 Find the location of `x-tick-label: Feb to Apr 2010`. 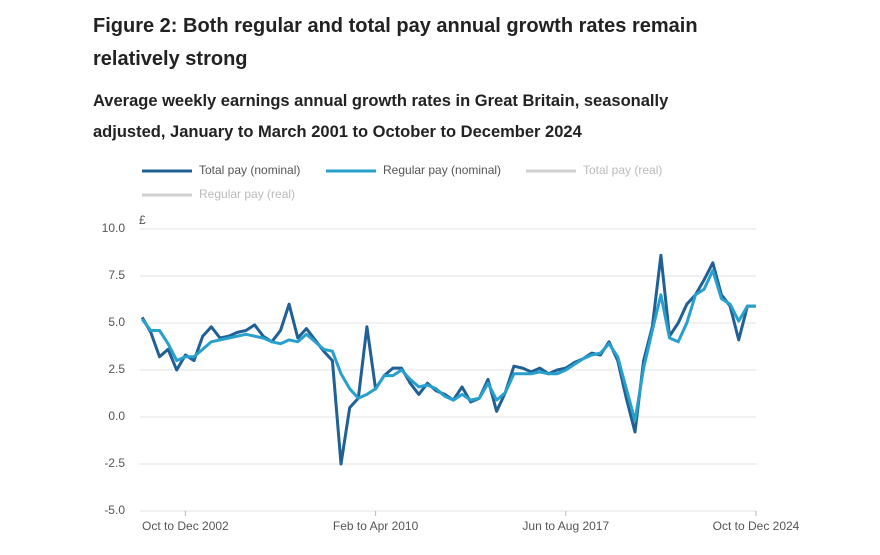

x-tick-label: Feb to Apr 2010 is located at coordinates (376, 526).